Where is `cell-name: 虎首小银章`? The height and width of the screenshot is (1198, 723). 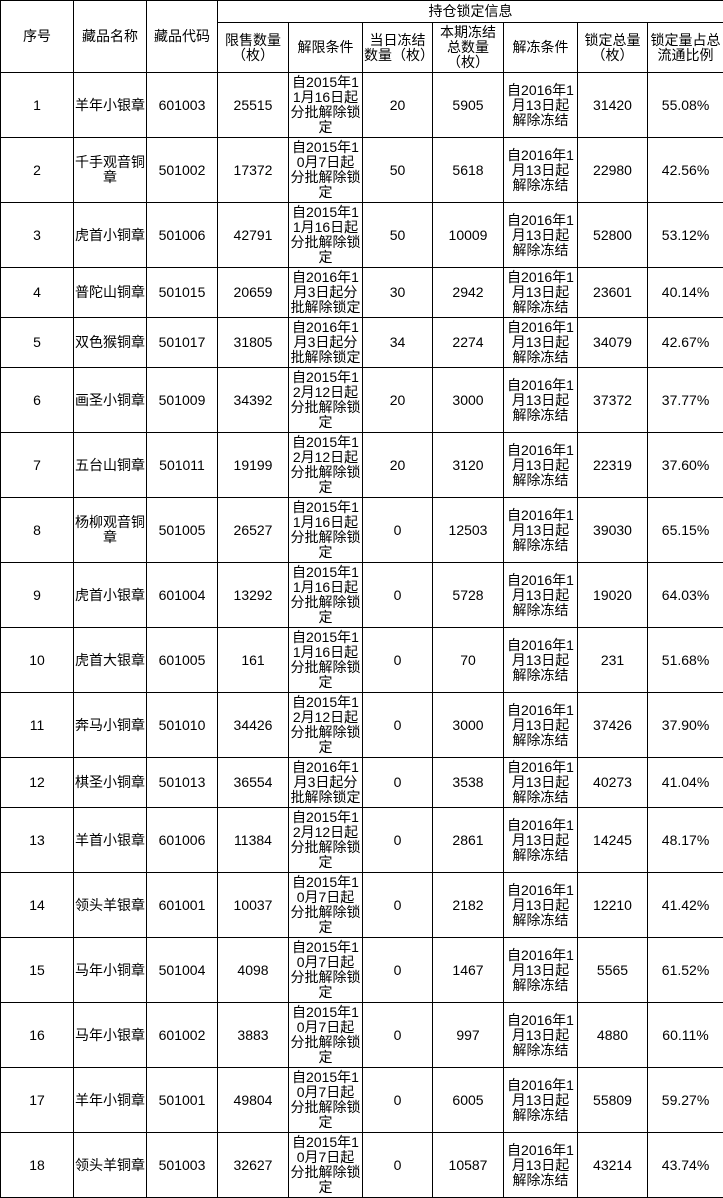 cell-name: 虎首小银章 is located at coordinates (110, 595).